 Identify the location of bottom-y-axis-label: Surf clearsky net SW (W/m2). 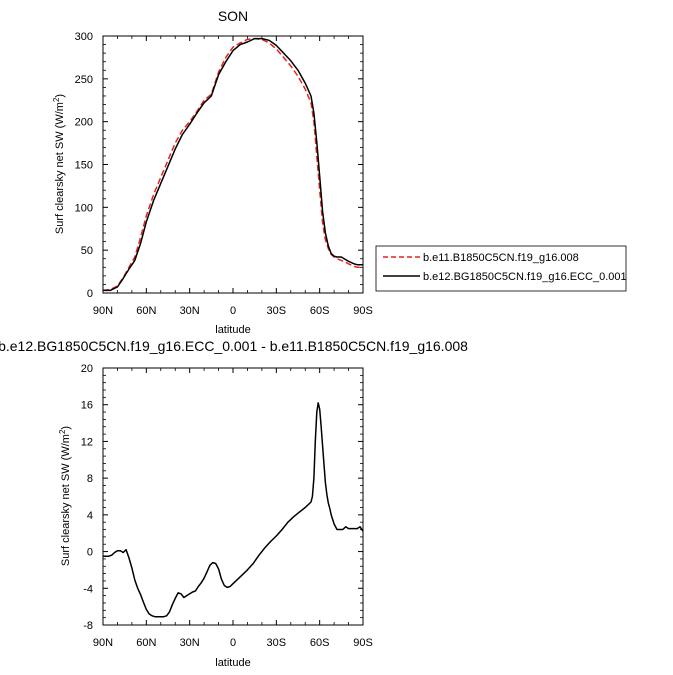
(65, 496).